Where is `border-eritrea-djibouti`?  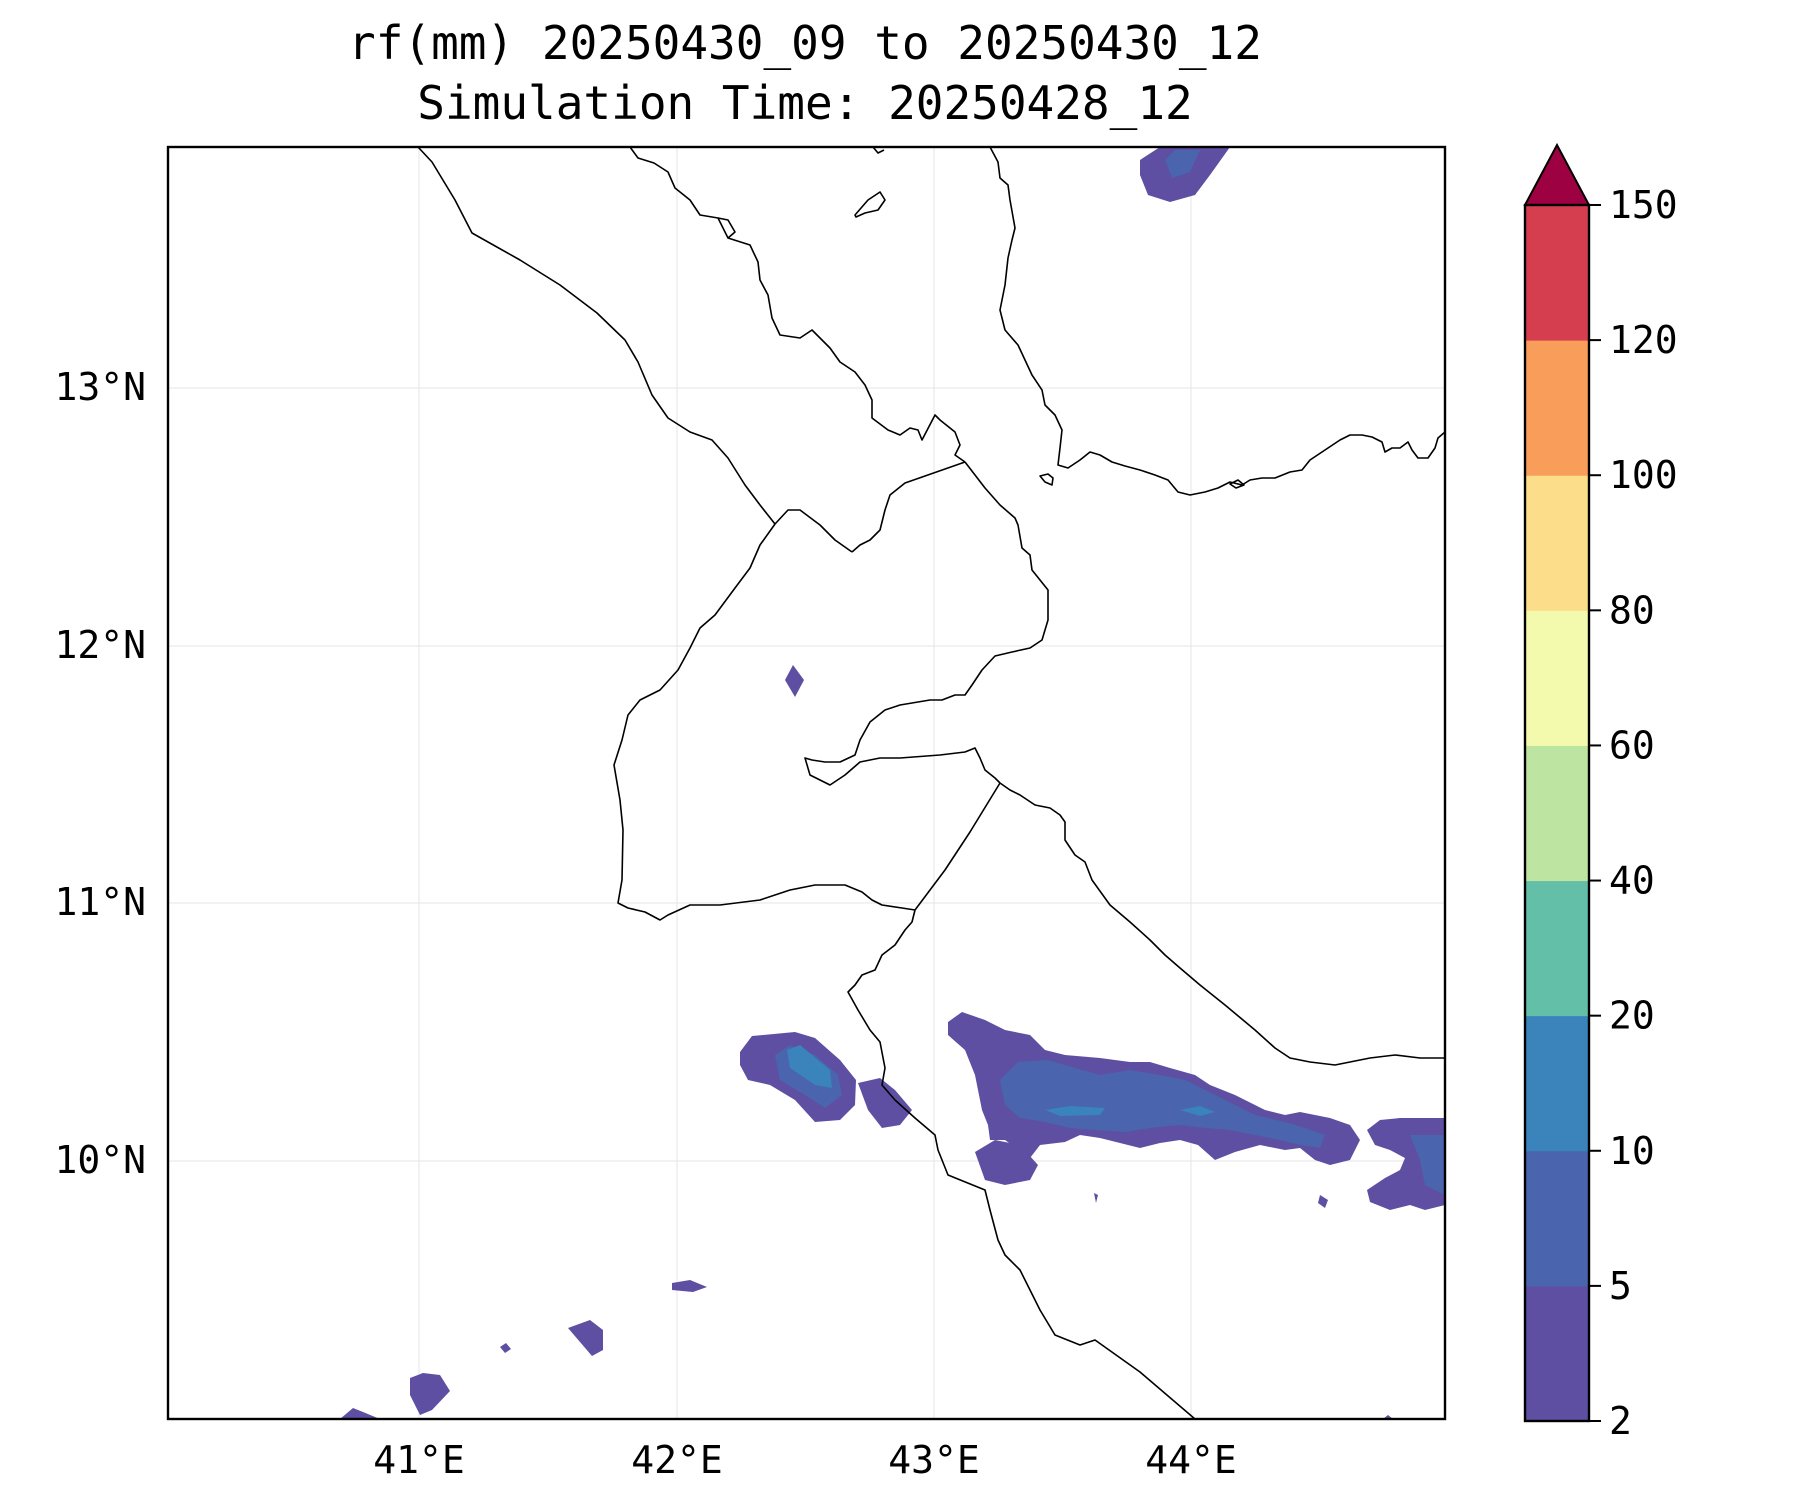 border-eritrea-djibouti is located at coordinates (908, 507).